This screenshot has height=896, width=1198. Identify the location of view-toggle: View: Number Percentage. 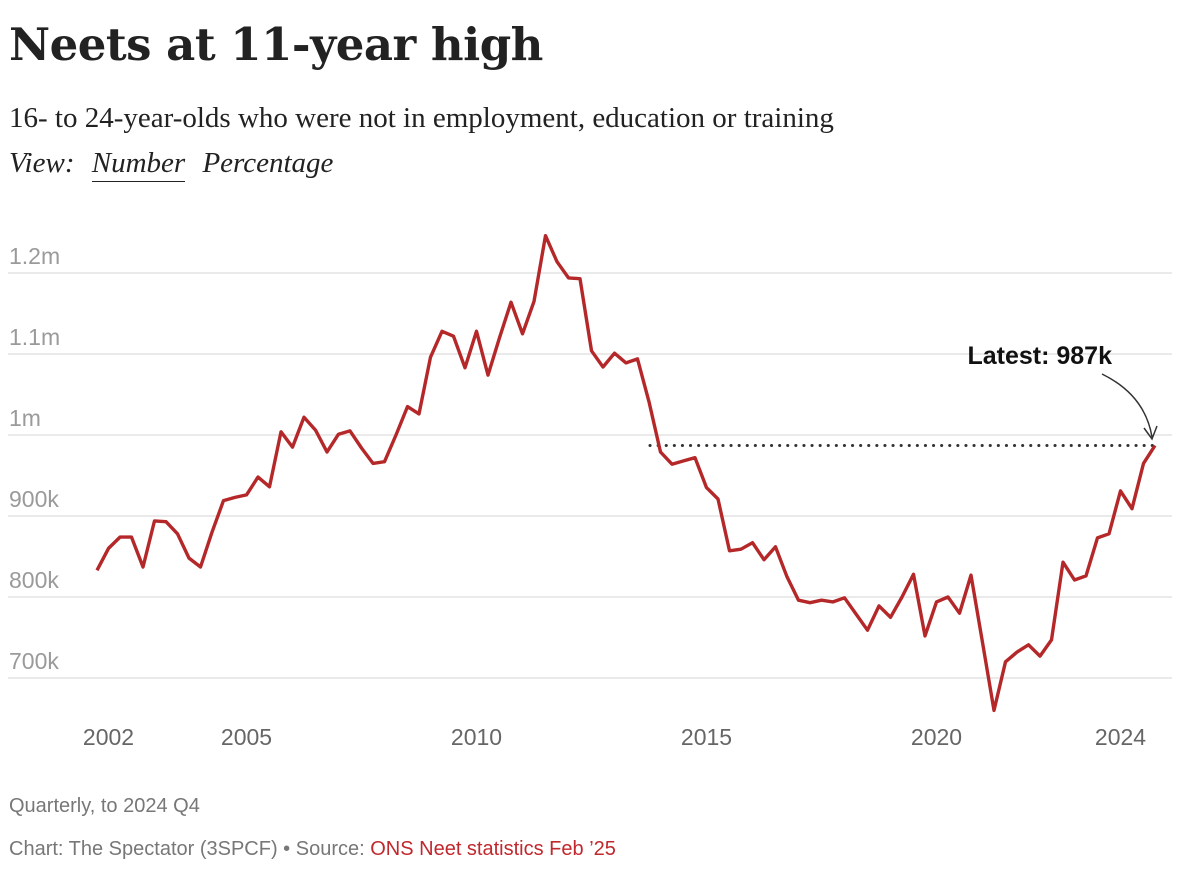
(176, 164).